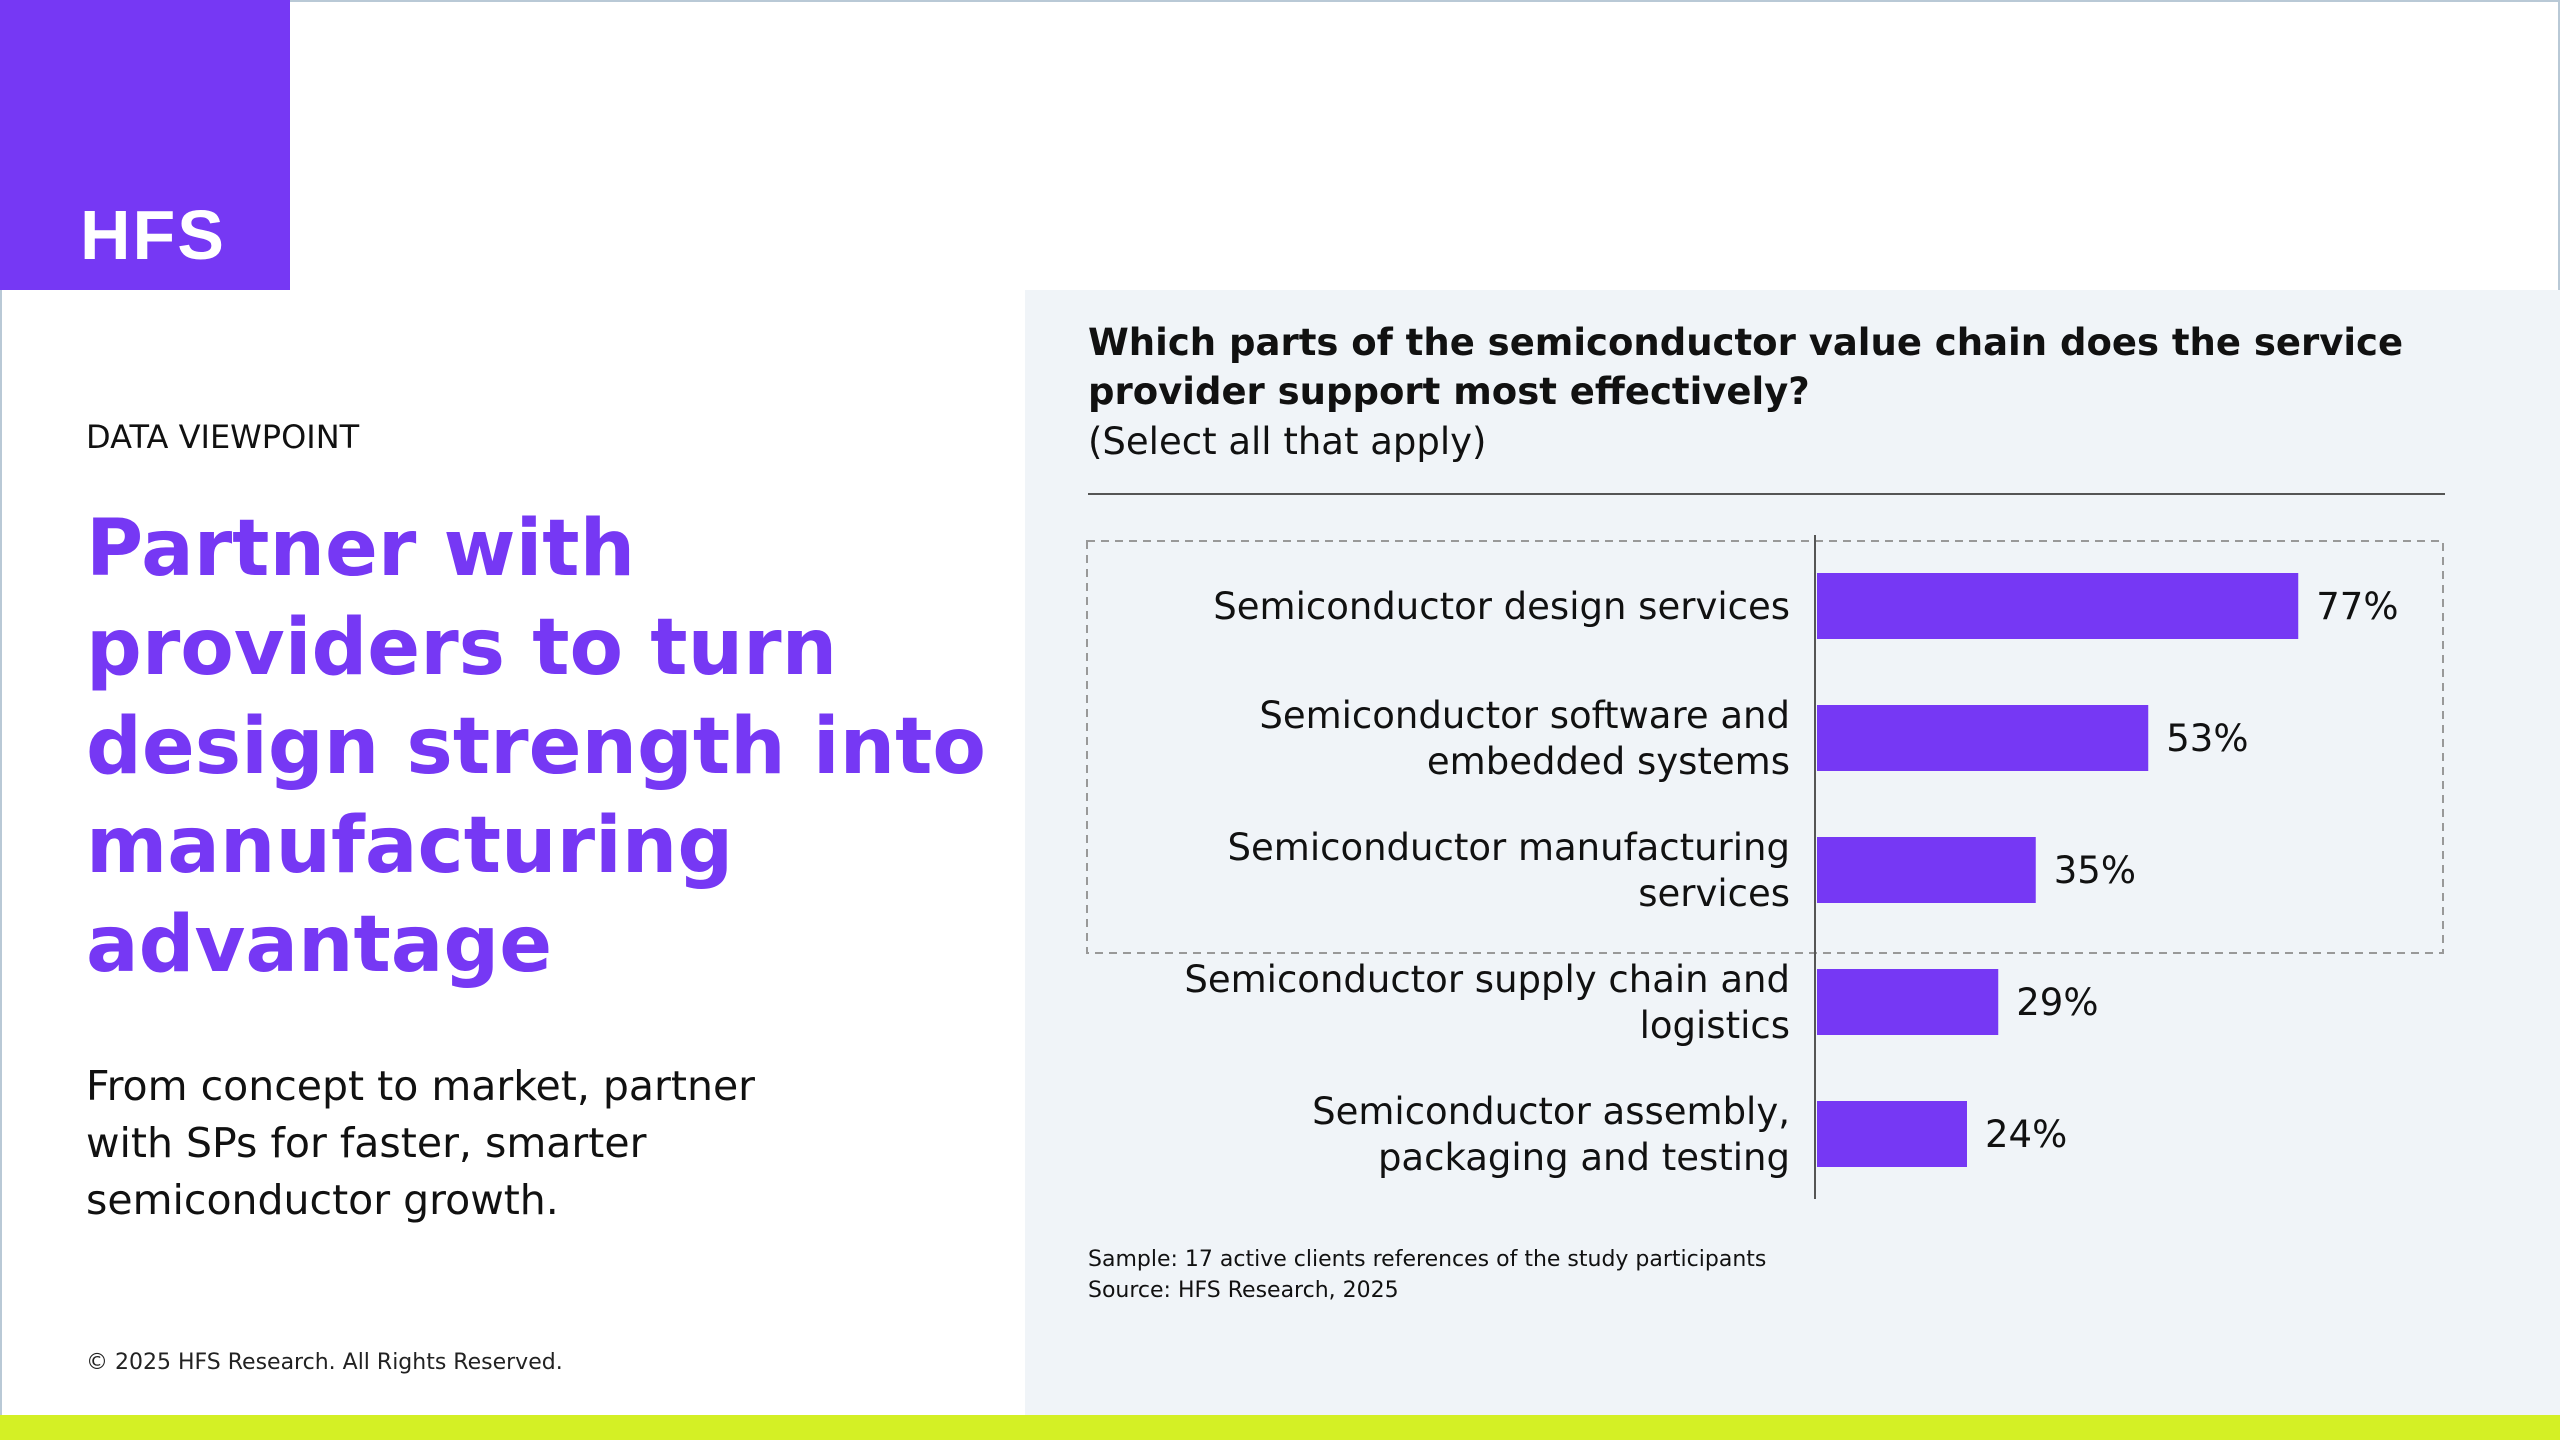 Image resolution: width=2560 pixels, height=1440 pixels. Describe the element at coordinates (2357, 606) in the screenshot. I see `data-label: 77%` at that location.